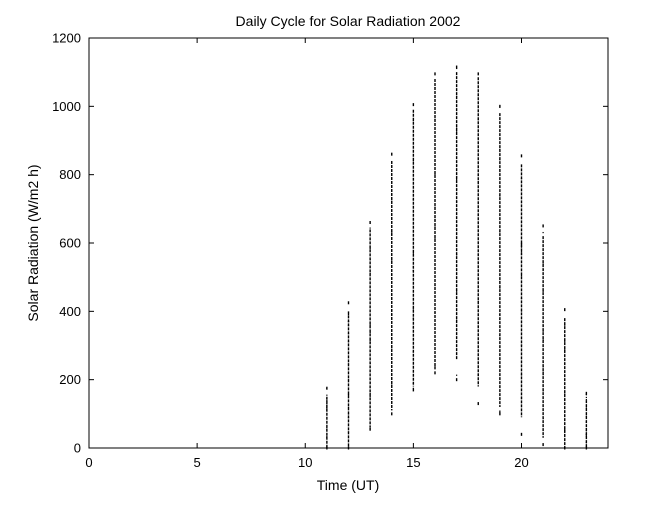 The height and width of the screenshot is (509, 672). Describe the element at coordinates (77, 448) in the screenshot. I see `y-tick-label: 0` at that location.